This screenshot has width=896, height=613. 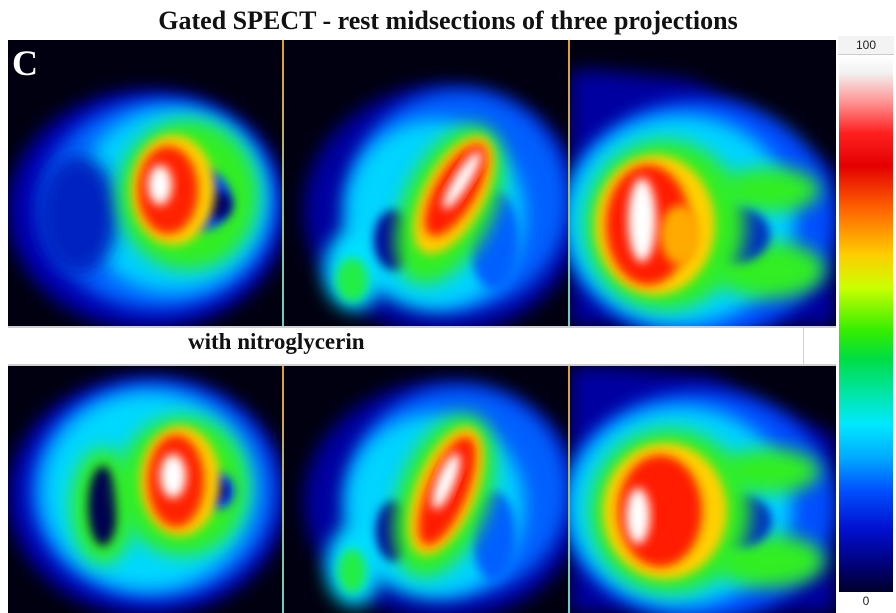 What do you see at coordinates (803, 346) in the screenshot?
I see `caption-divider` at bounding box center [803, 346].